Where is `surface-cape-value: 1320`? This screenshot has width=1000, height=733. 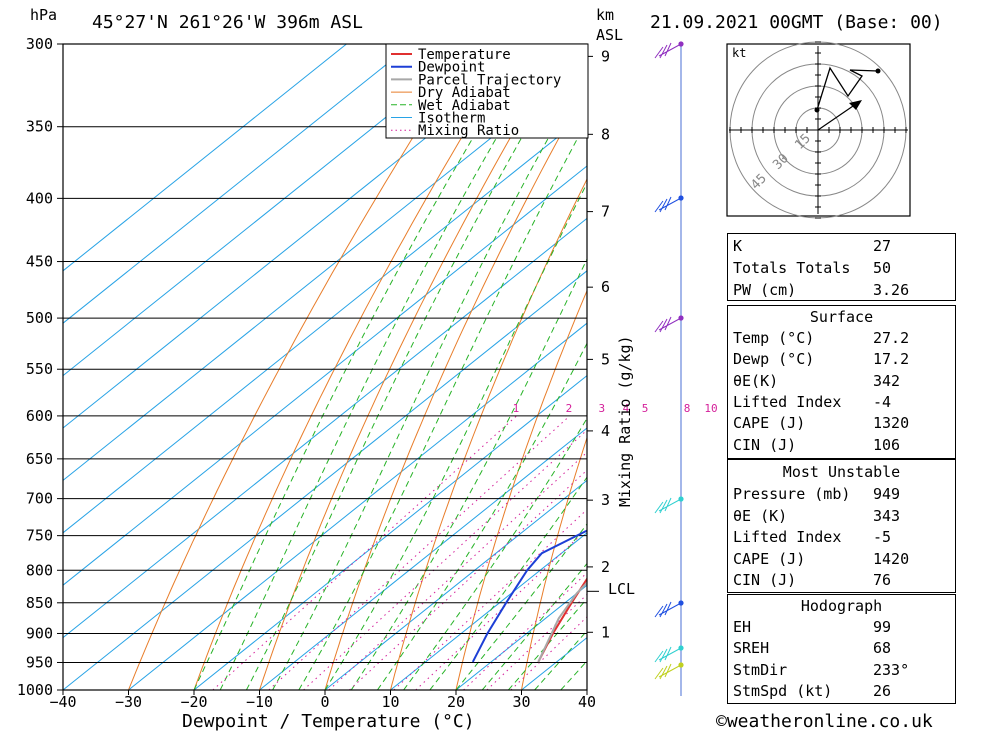 surface-cape-value: 1320 is located at coordinates (891, 423).